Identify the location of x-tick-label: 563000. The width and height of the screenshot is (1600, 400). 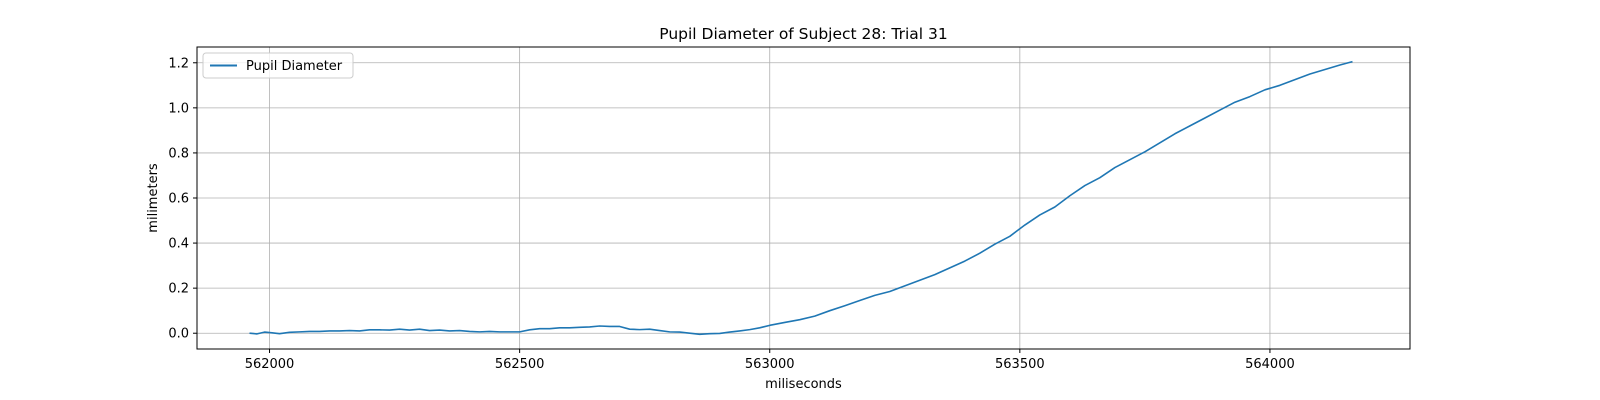
(770, 364).